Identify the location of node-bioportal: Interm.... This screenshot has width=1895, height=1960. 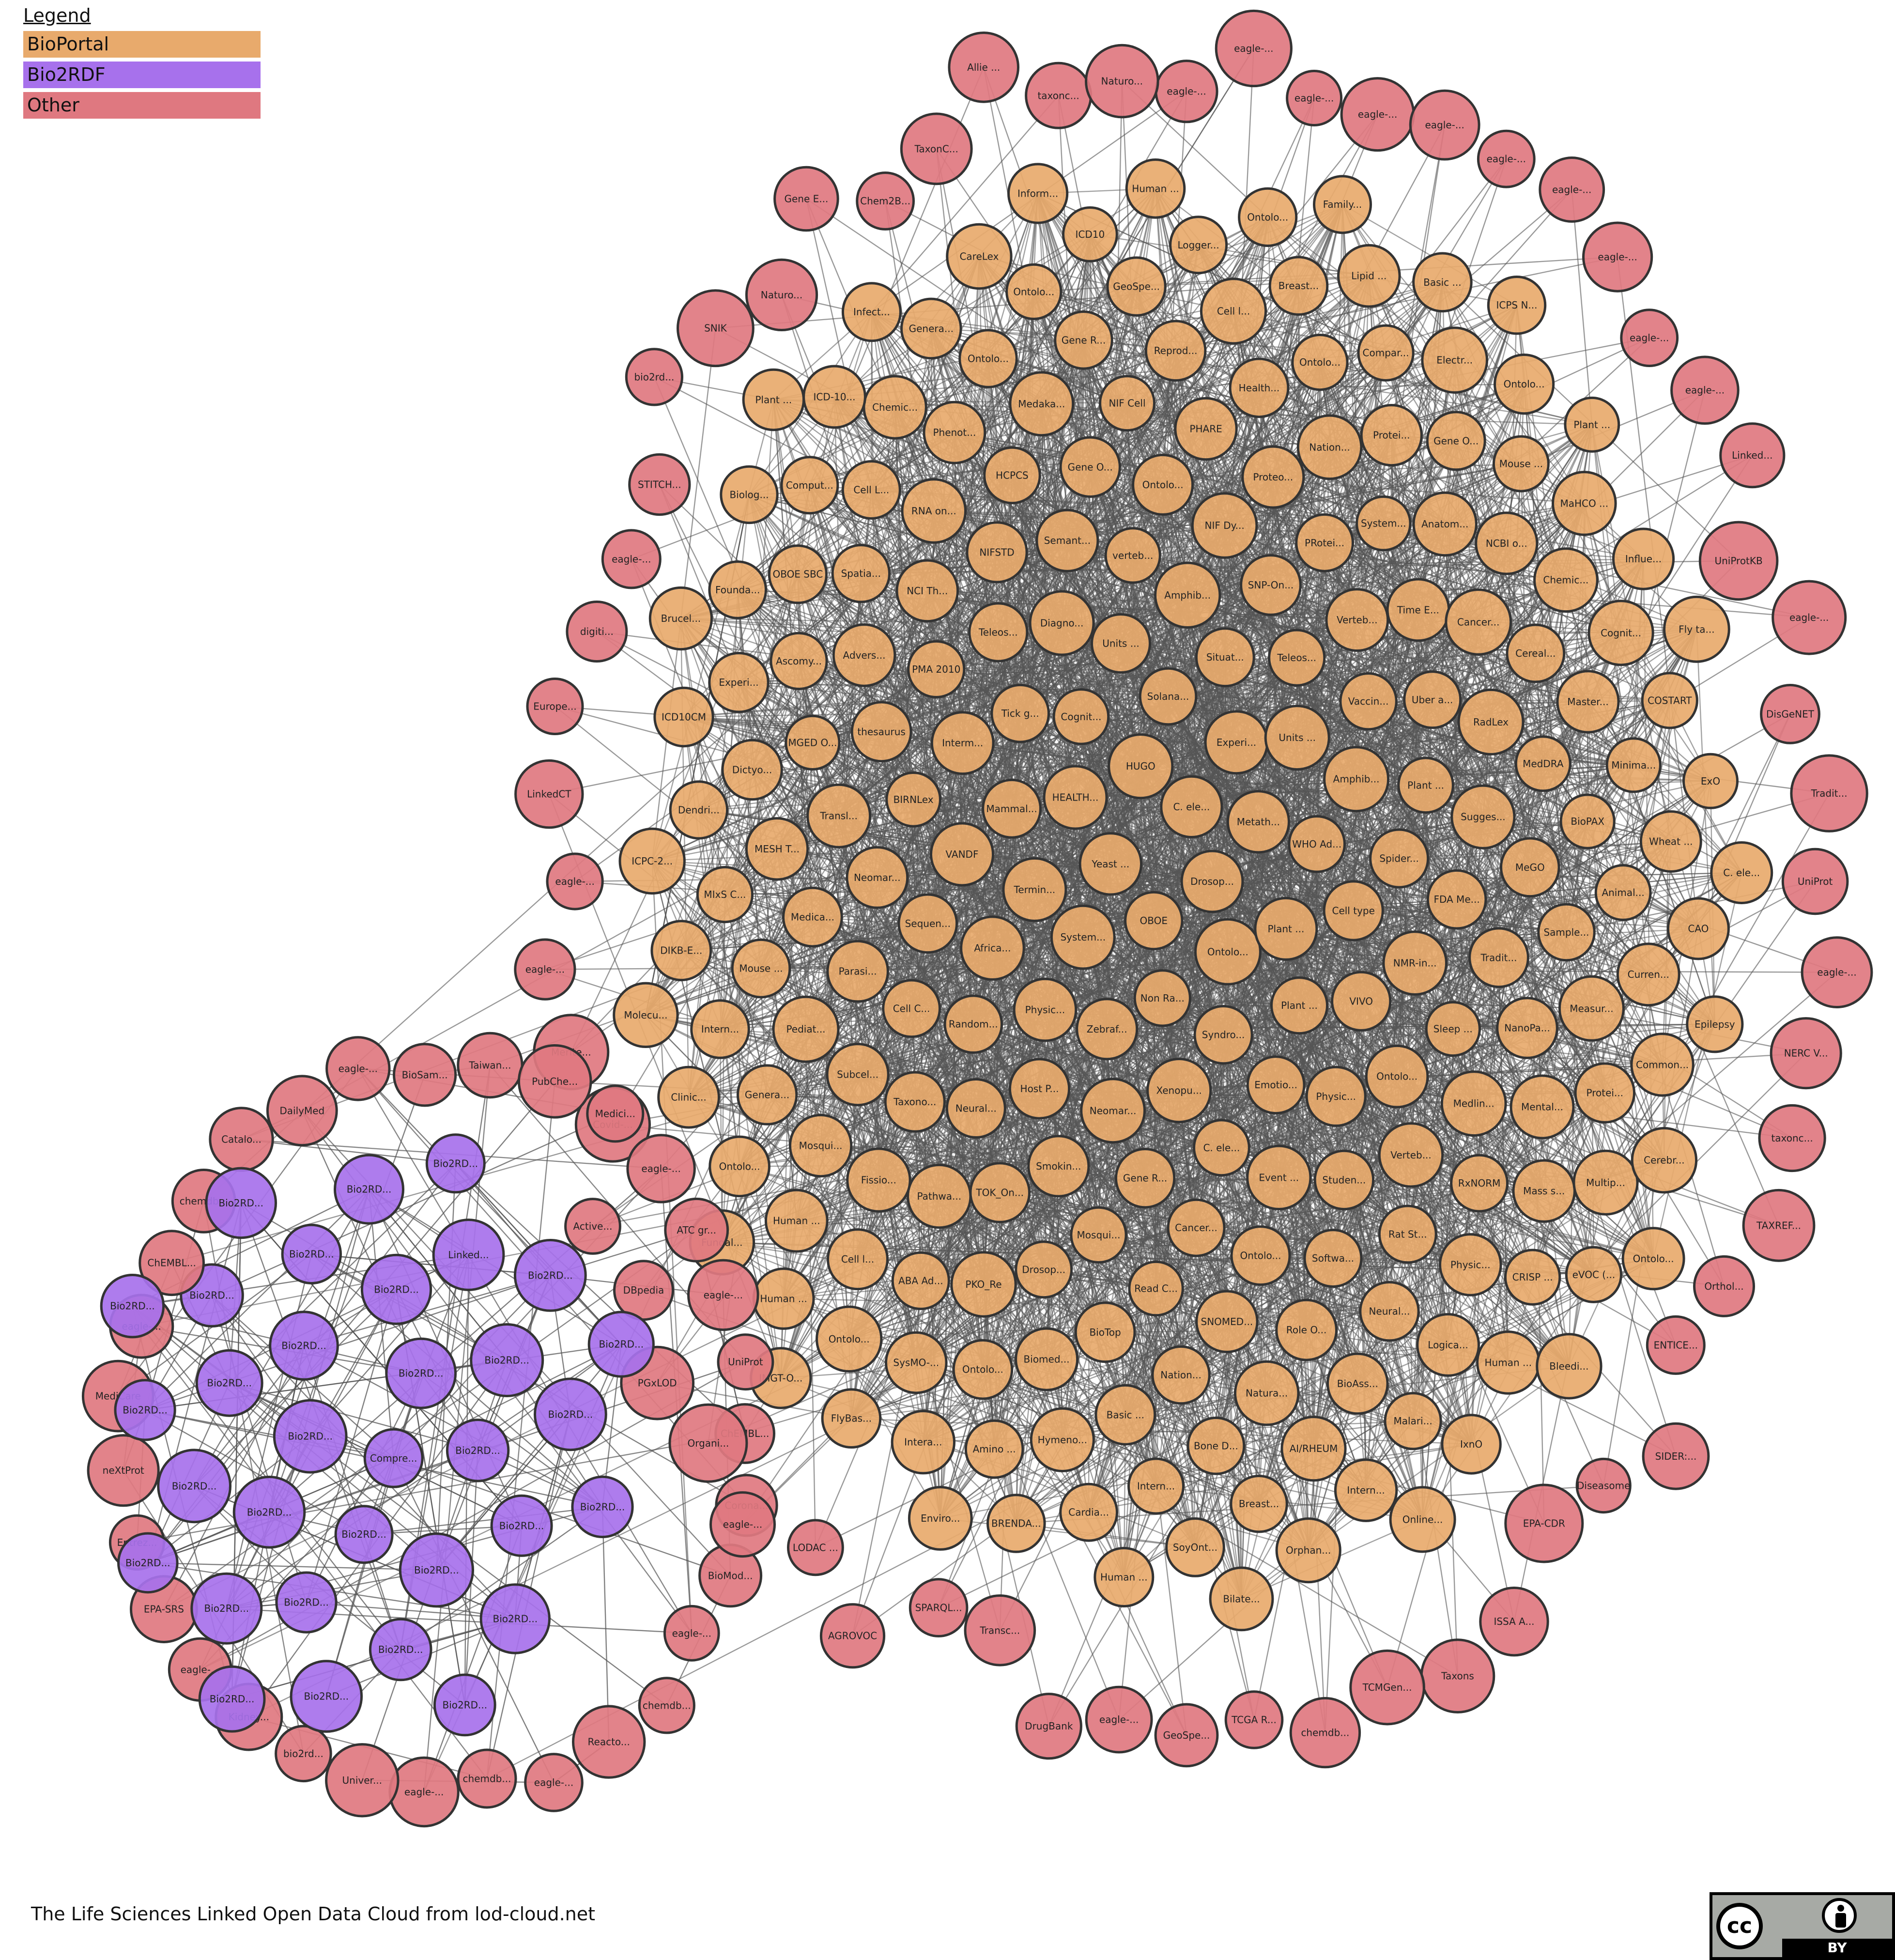
(962, 743).